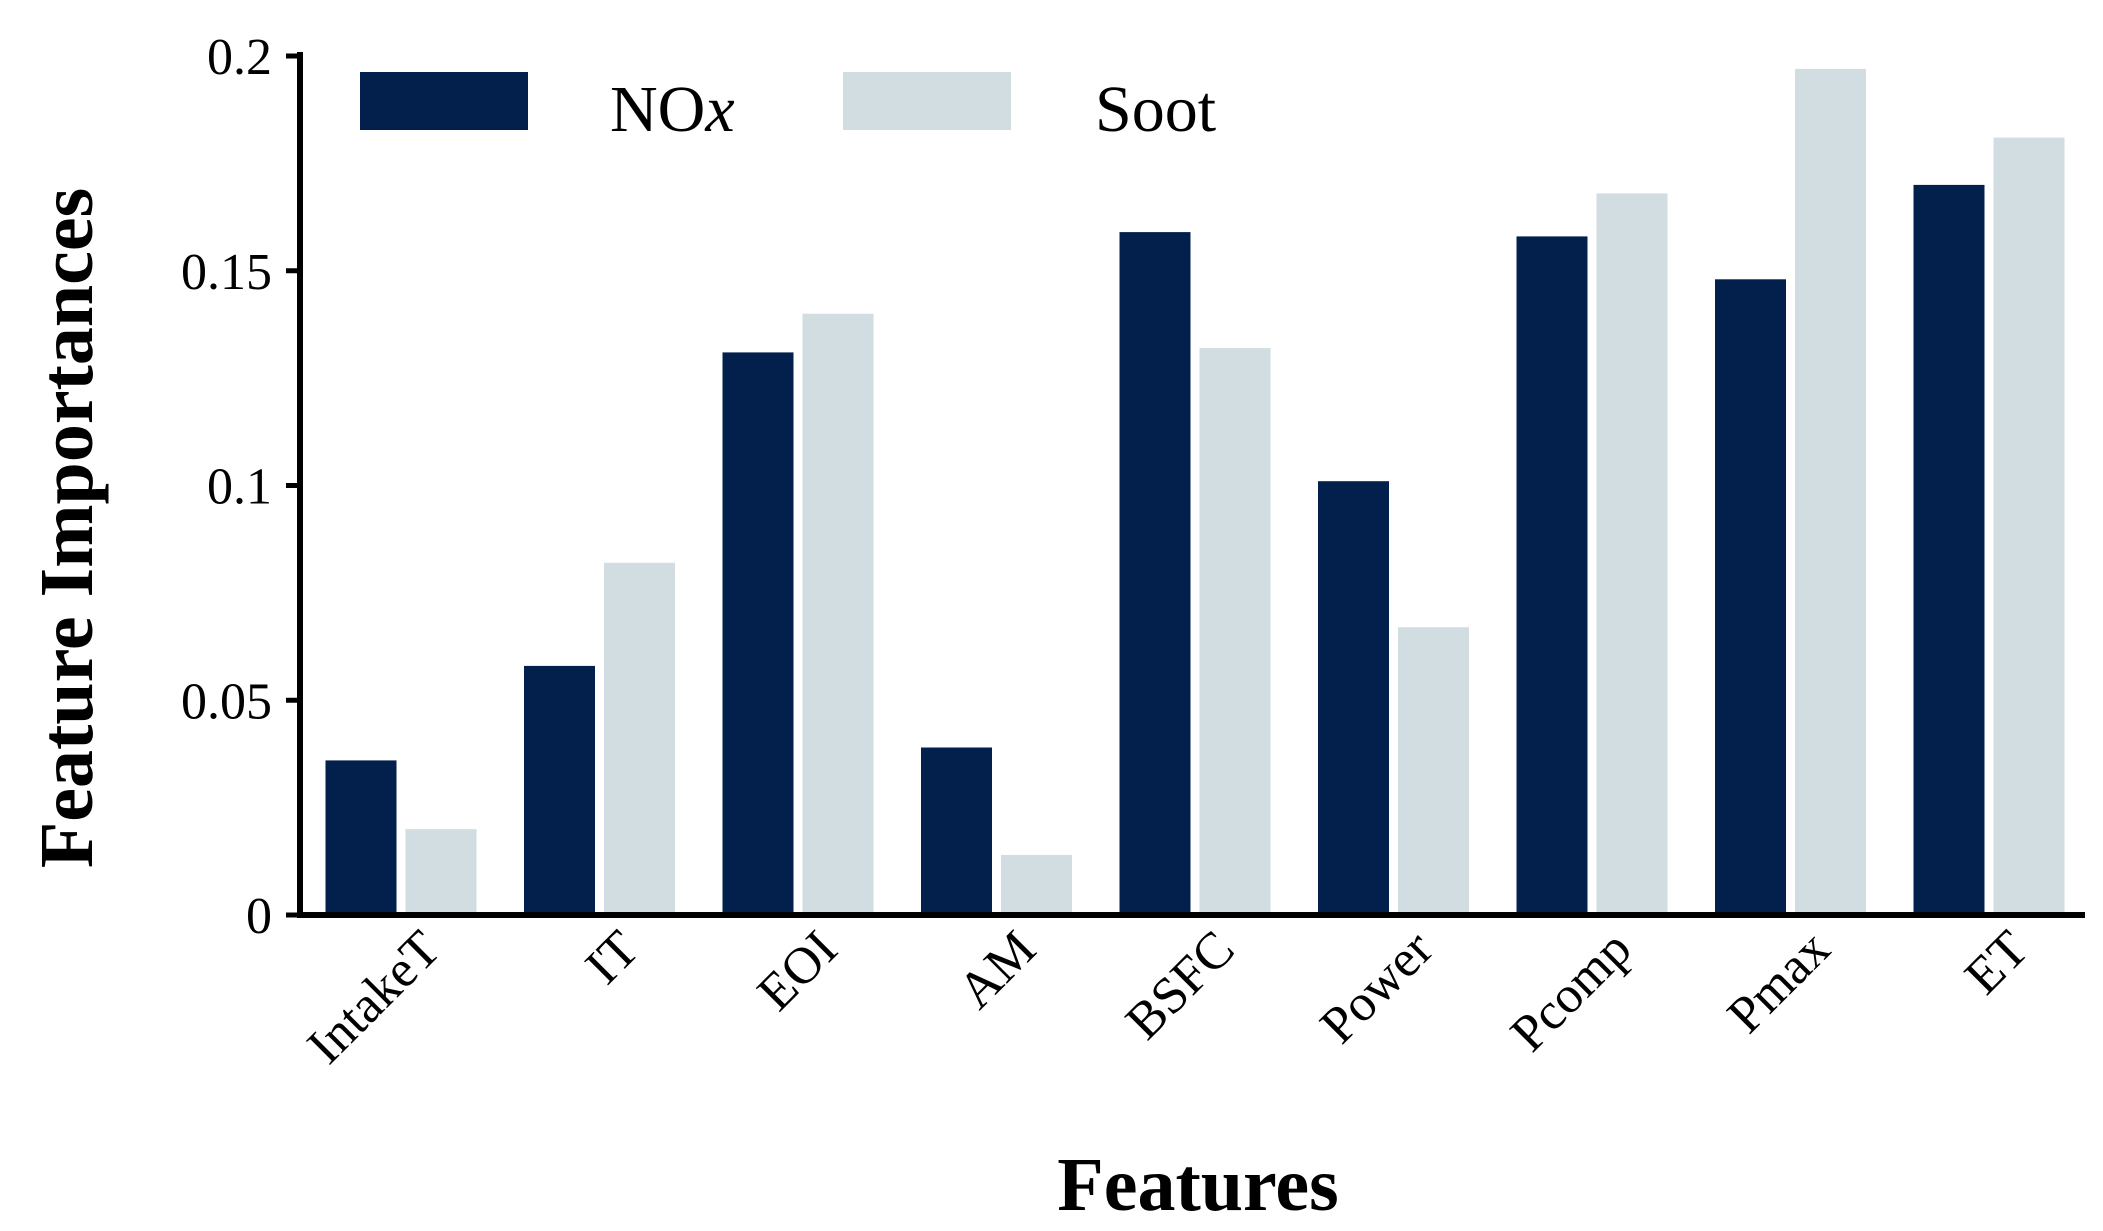  Describe the element at coordinates (1552, 575) in the screenshot. I see `bar-nox-pcomp` at that location.